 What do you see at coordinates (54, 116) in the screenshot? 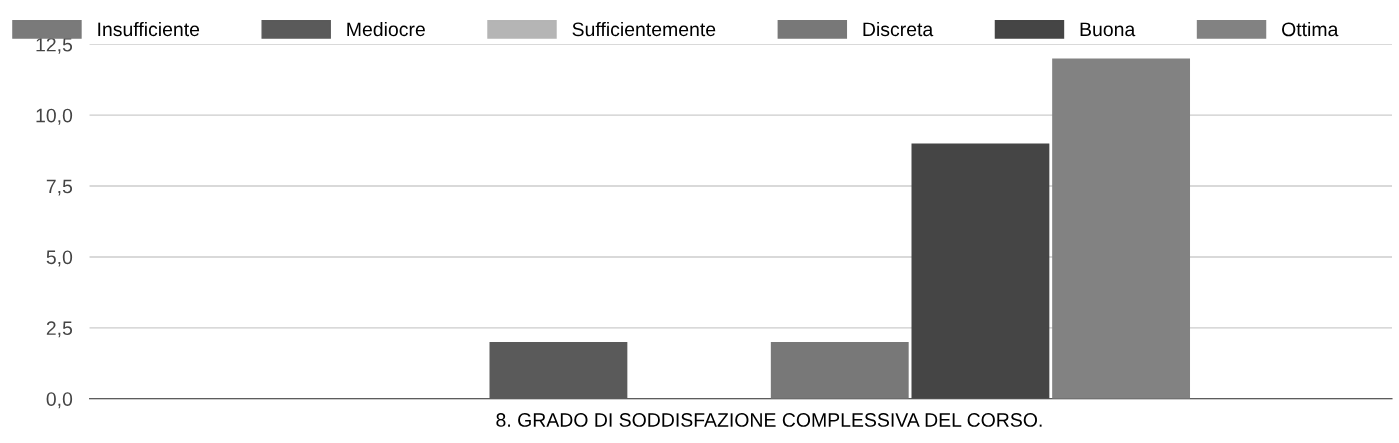
I see `y-tick-label: 10,0` at bounding box center [54, 116].